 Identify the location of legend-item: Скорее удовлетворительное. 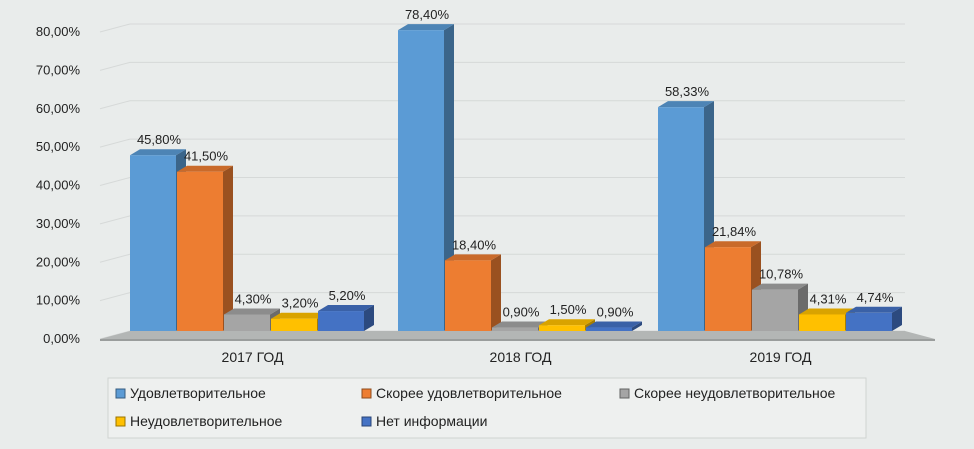
(461, 393).